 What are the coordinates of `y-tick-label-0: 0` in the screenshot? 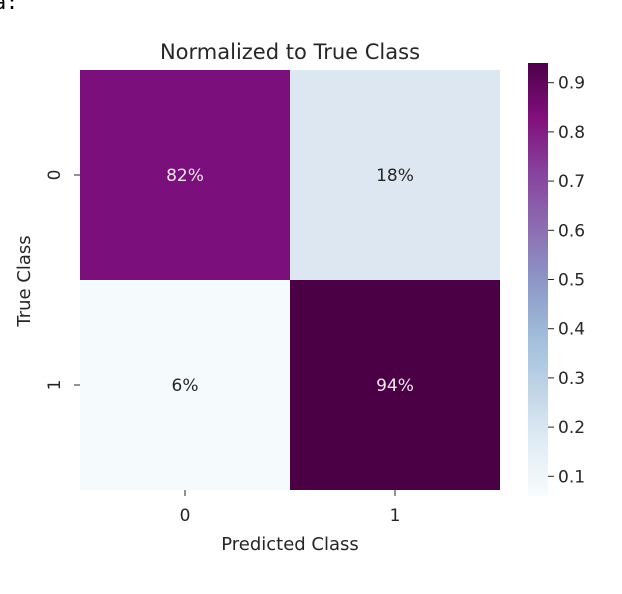 It's located at (55, 175).